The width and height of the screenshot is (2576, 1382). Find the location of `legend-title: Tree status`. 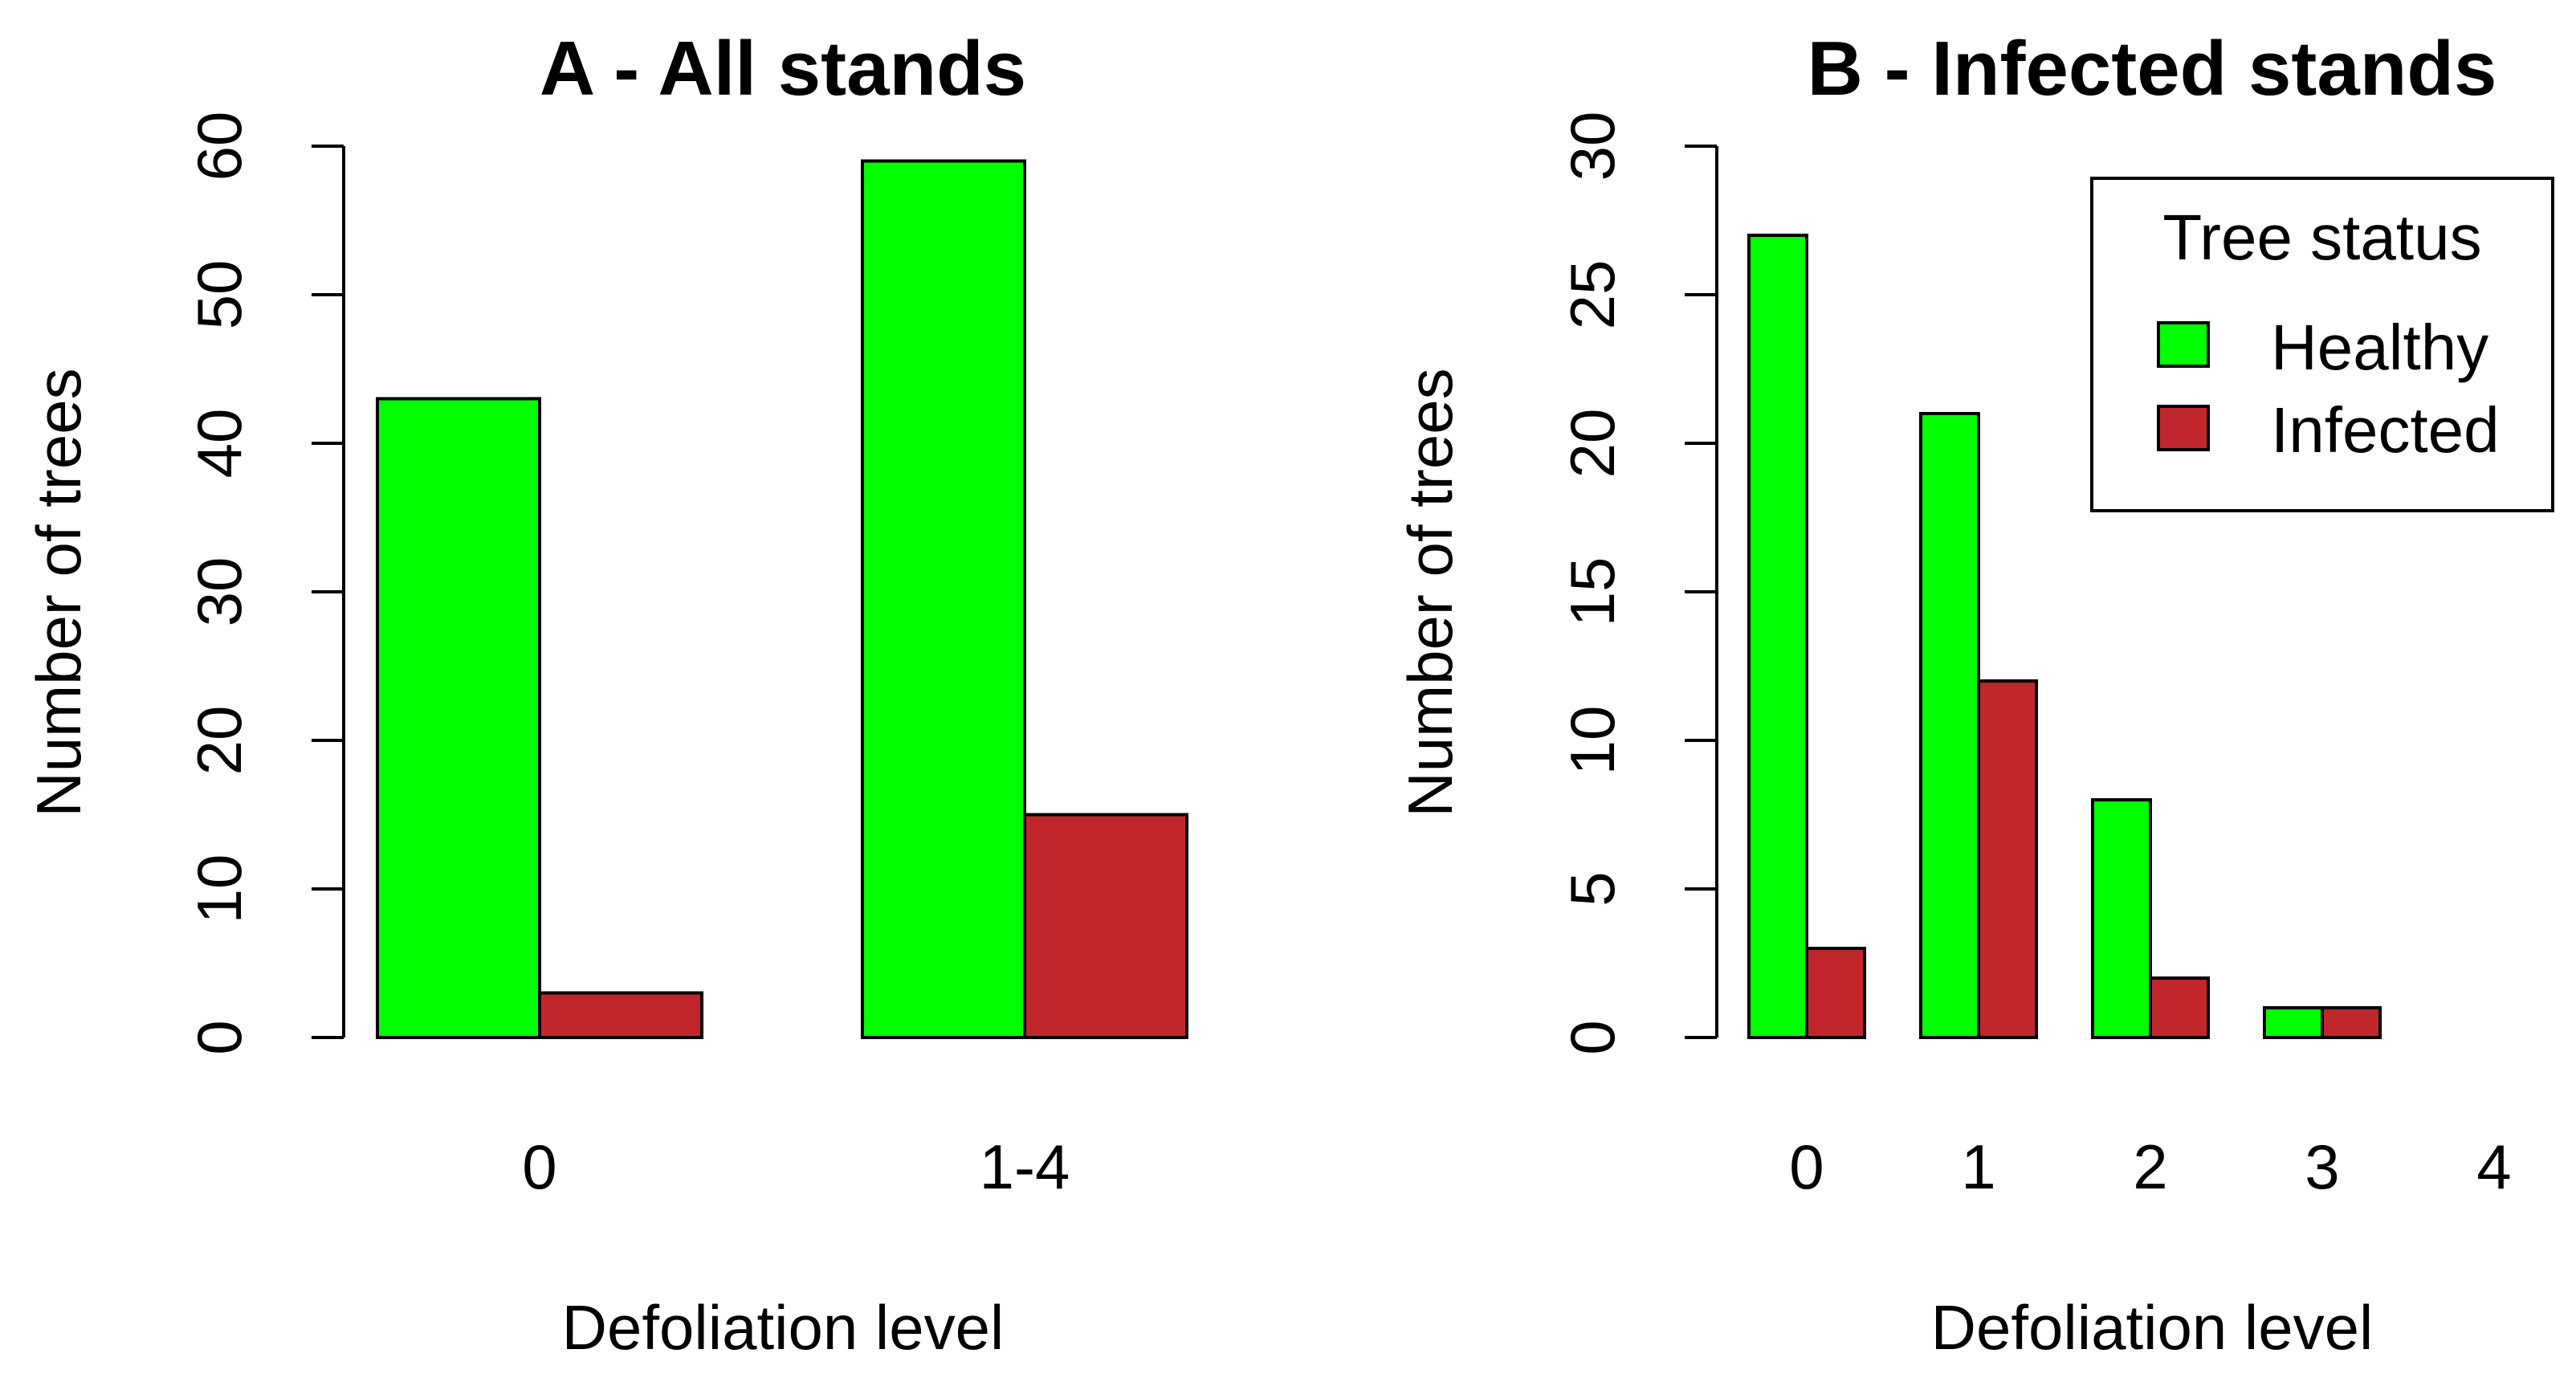

legend-title: Tree status is located at coordinates (2321, 237).